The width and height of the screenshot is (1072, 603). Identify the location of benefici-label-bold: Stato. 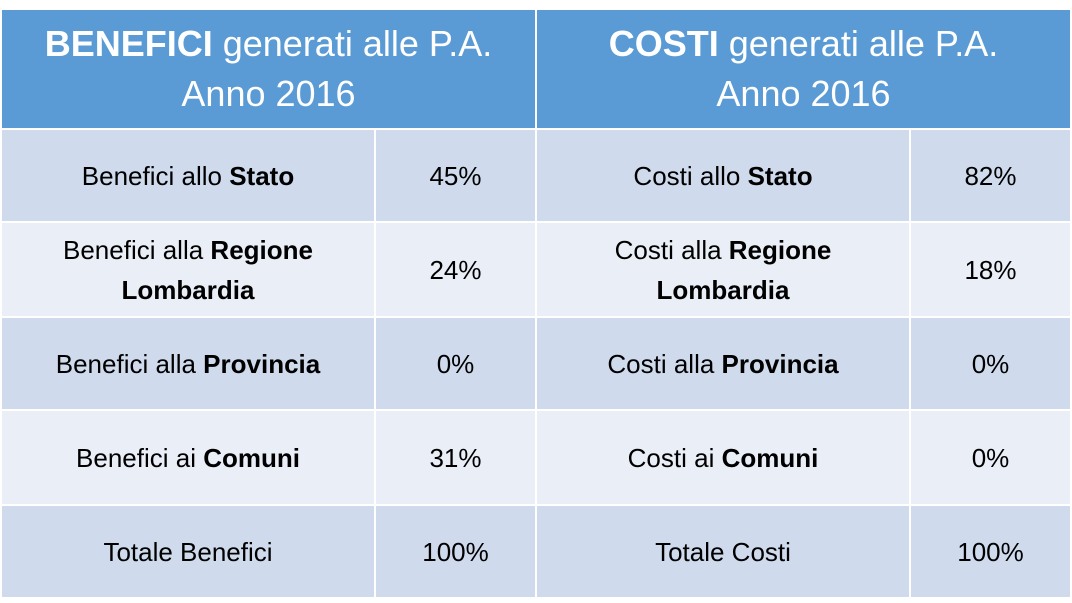
(262, 175).